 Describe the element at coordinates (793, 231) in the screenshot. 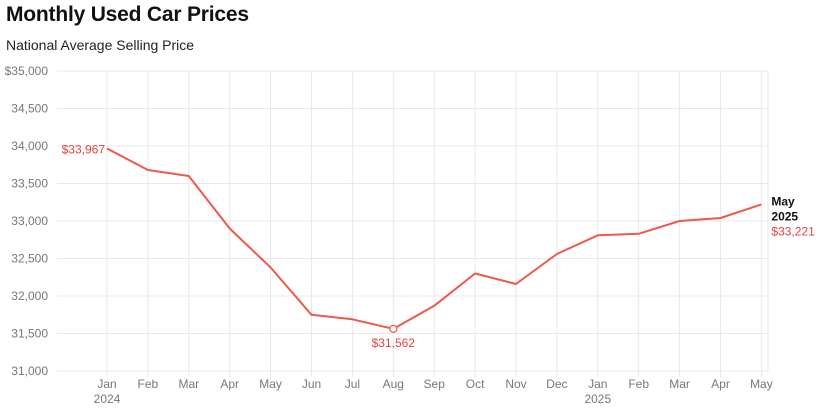

I see `data-label-end: $33,221` at that location.